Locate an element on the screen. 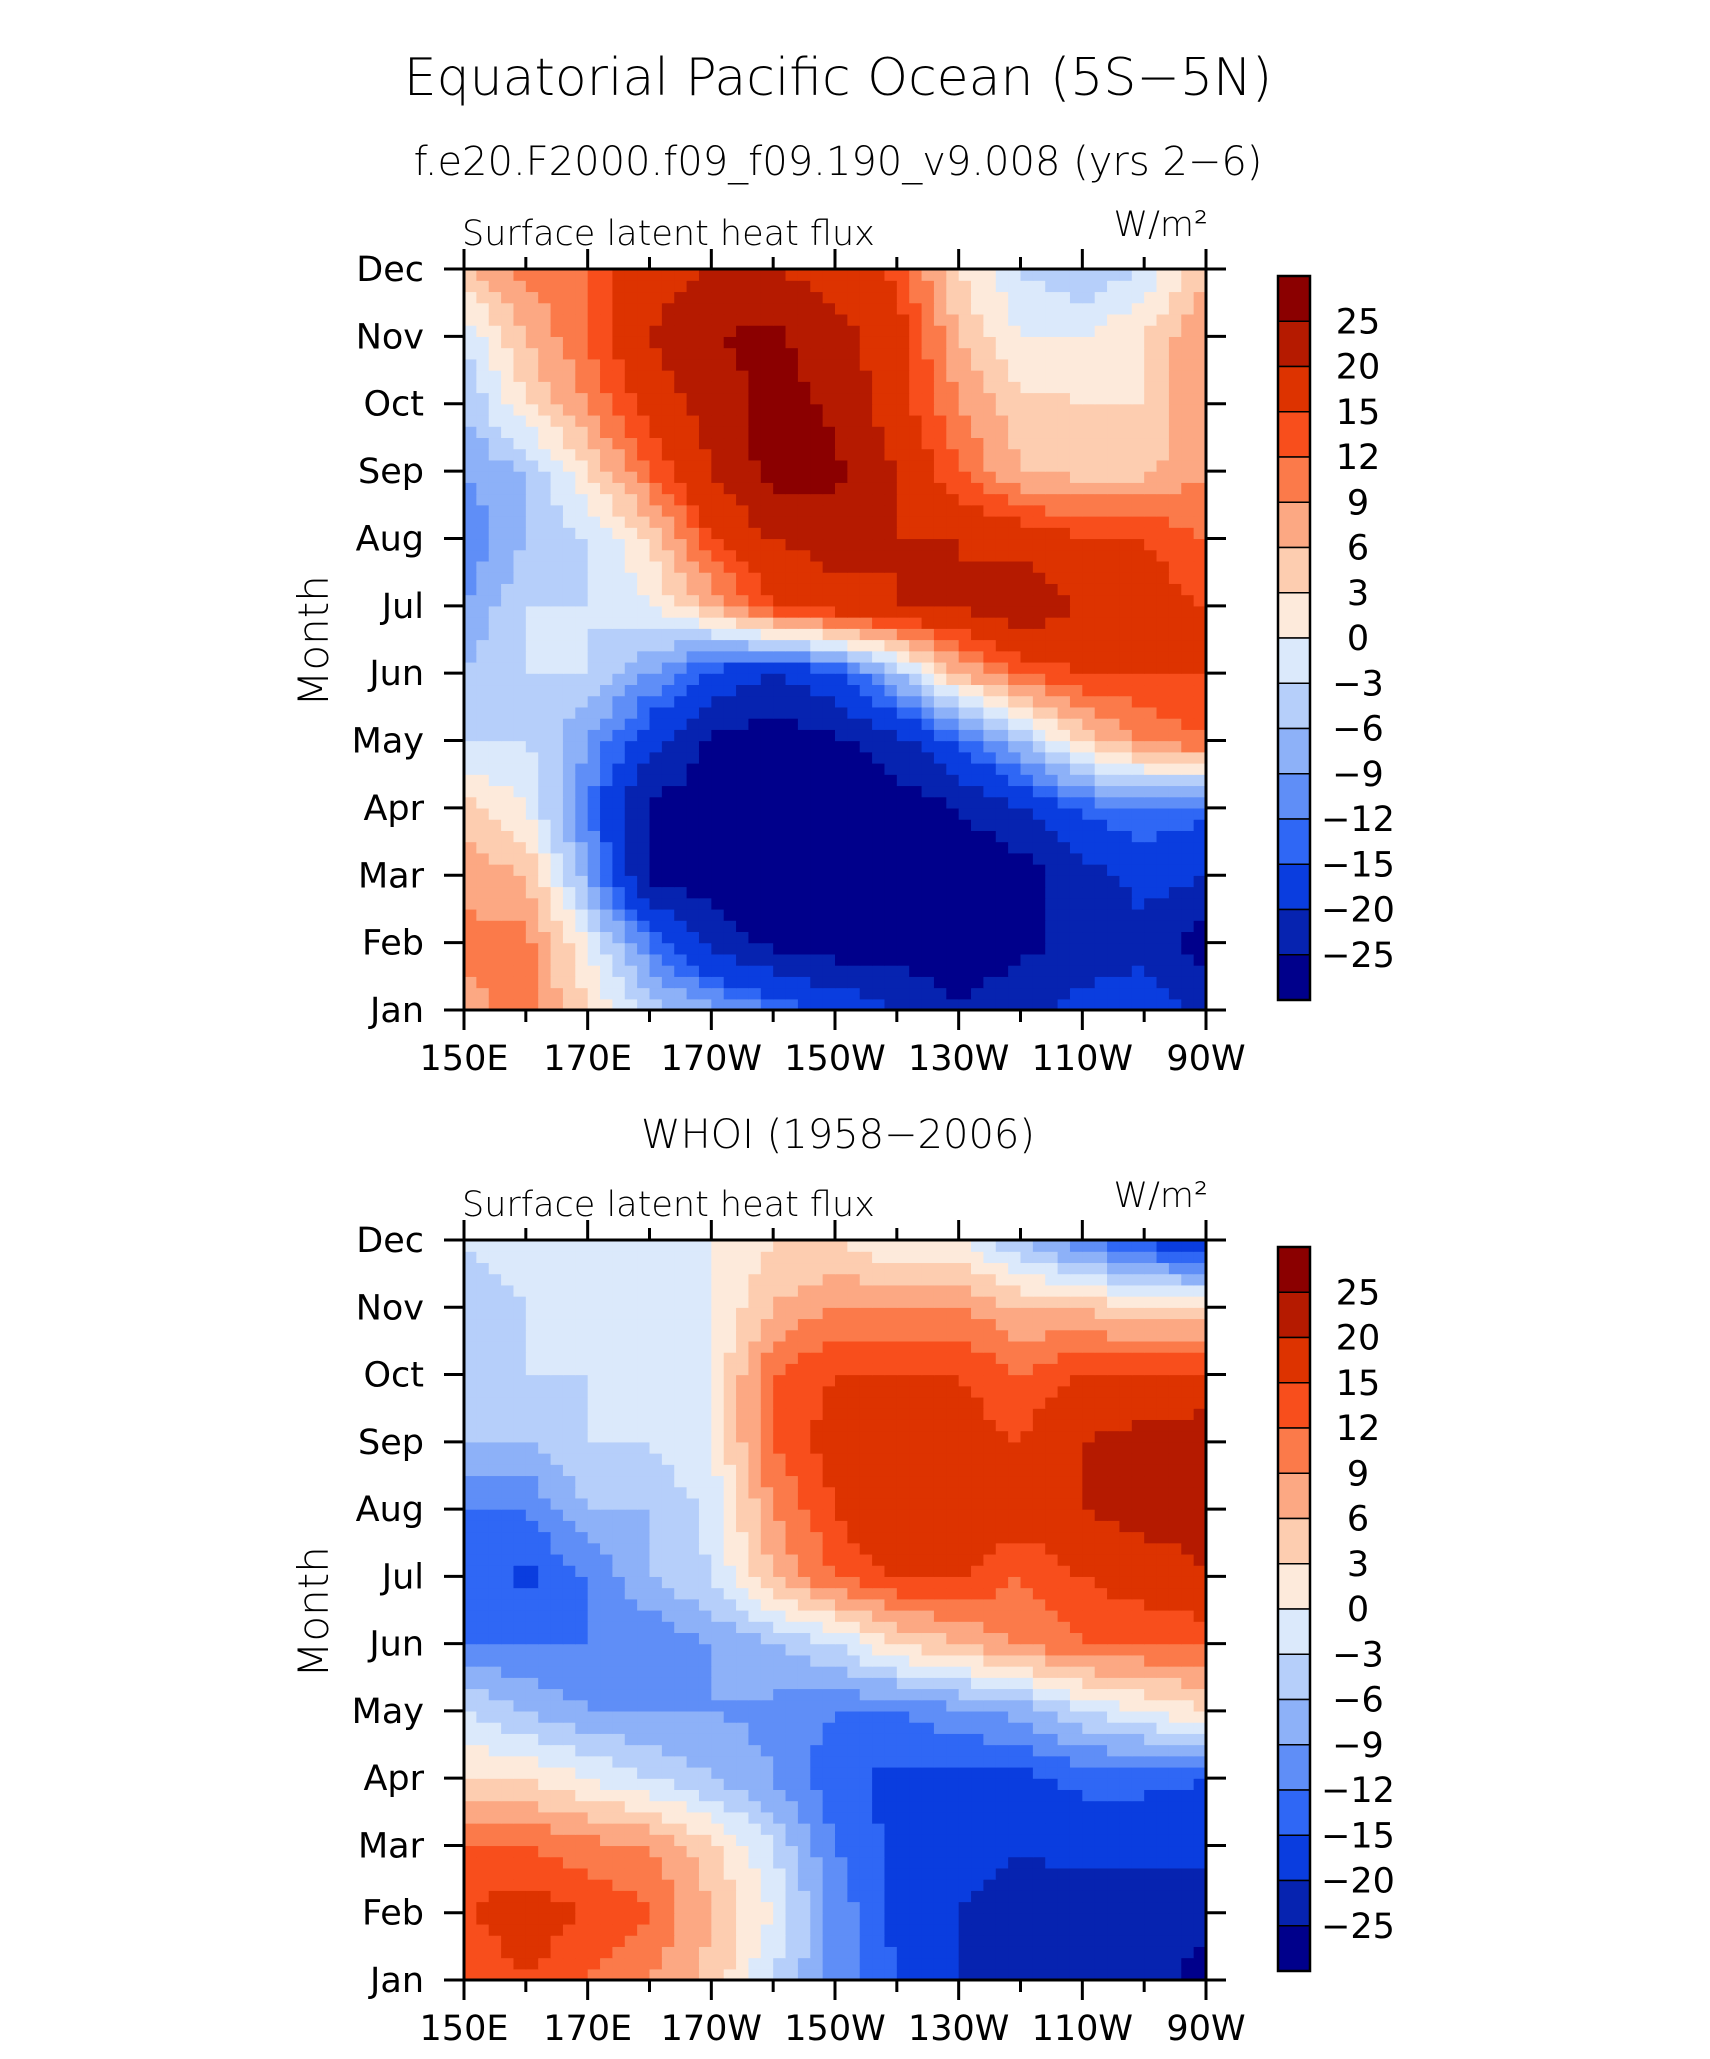 The width and height of the screenshot is (1710, 2059). x-tick-label: 150W is located at coordinates (834, 1059).